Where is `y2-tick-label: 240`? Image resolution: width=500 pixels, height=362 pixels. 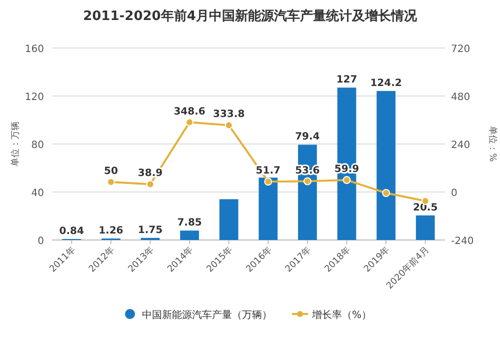
y2-tick-label: 240 is located at coordinates (460, 145).